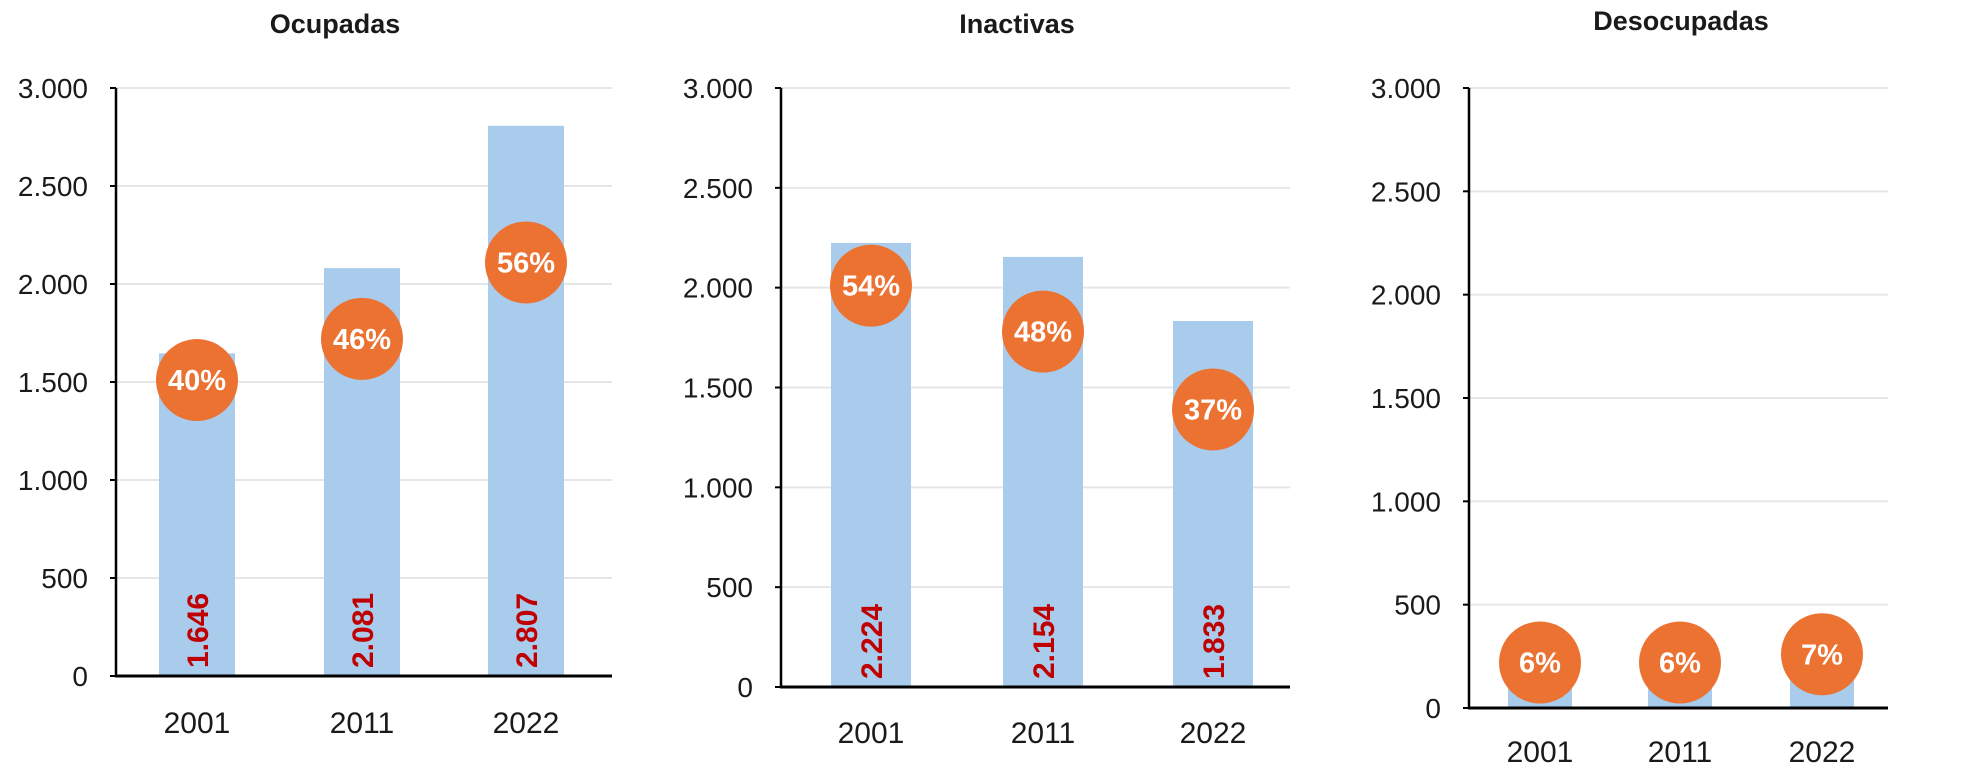 The image size is (1971, 768). I want to click on chart-title: Inactivas, so click(1017, 24).